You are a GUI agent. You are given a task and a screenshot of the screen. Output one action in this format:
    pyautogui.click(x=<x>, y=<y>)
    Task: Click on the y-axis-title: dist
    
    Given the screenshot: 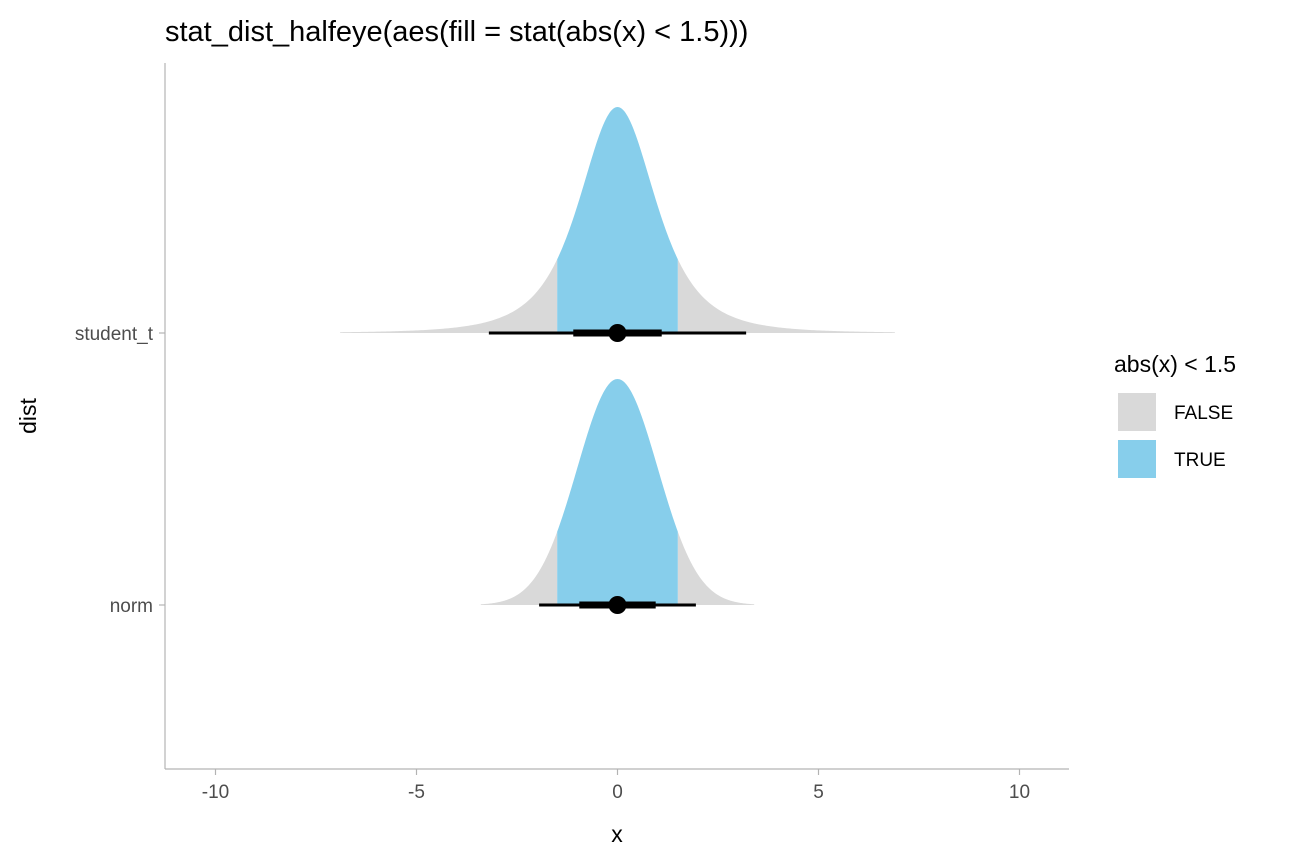 What is the action you would take?
    pyautogui.click(x=28, y=415)
    